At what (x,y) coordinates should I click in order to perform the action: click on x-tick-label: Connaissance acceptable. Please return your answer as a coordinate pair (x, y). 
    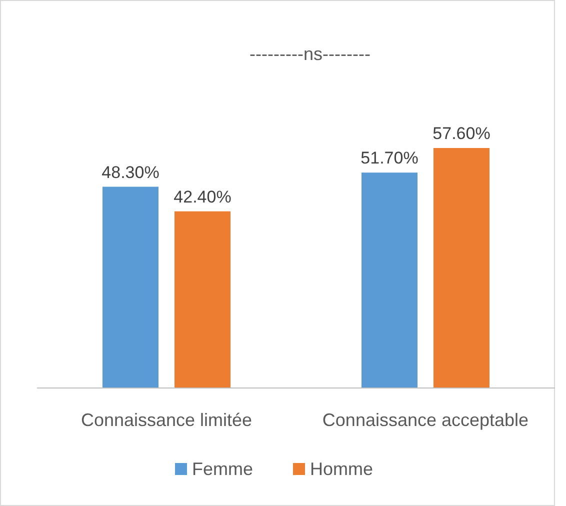
    Looking at the image, I should click on (425, 420).